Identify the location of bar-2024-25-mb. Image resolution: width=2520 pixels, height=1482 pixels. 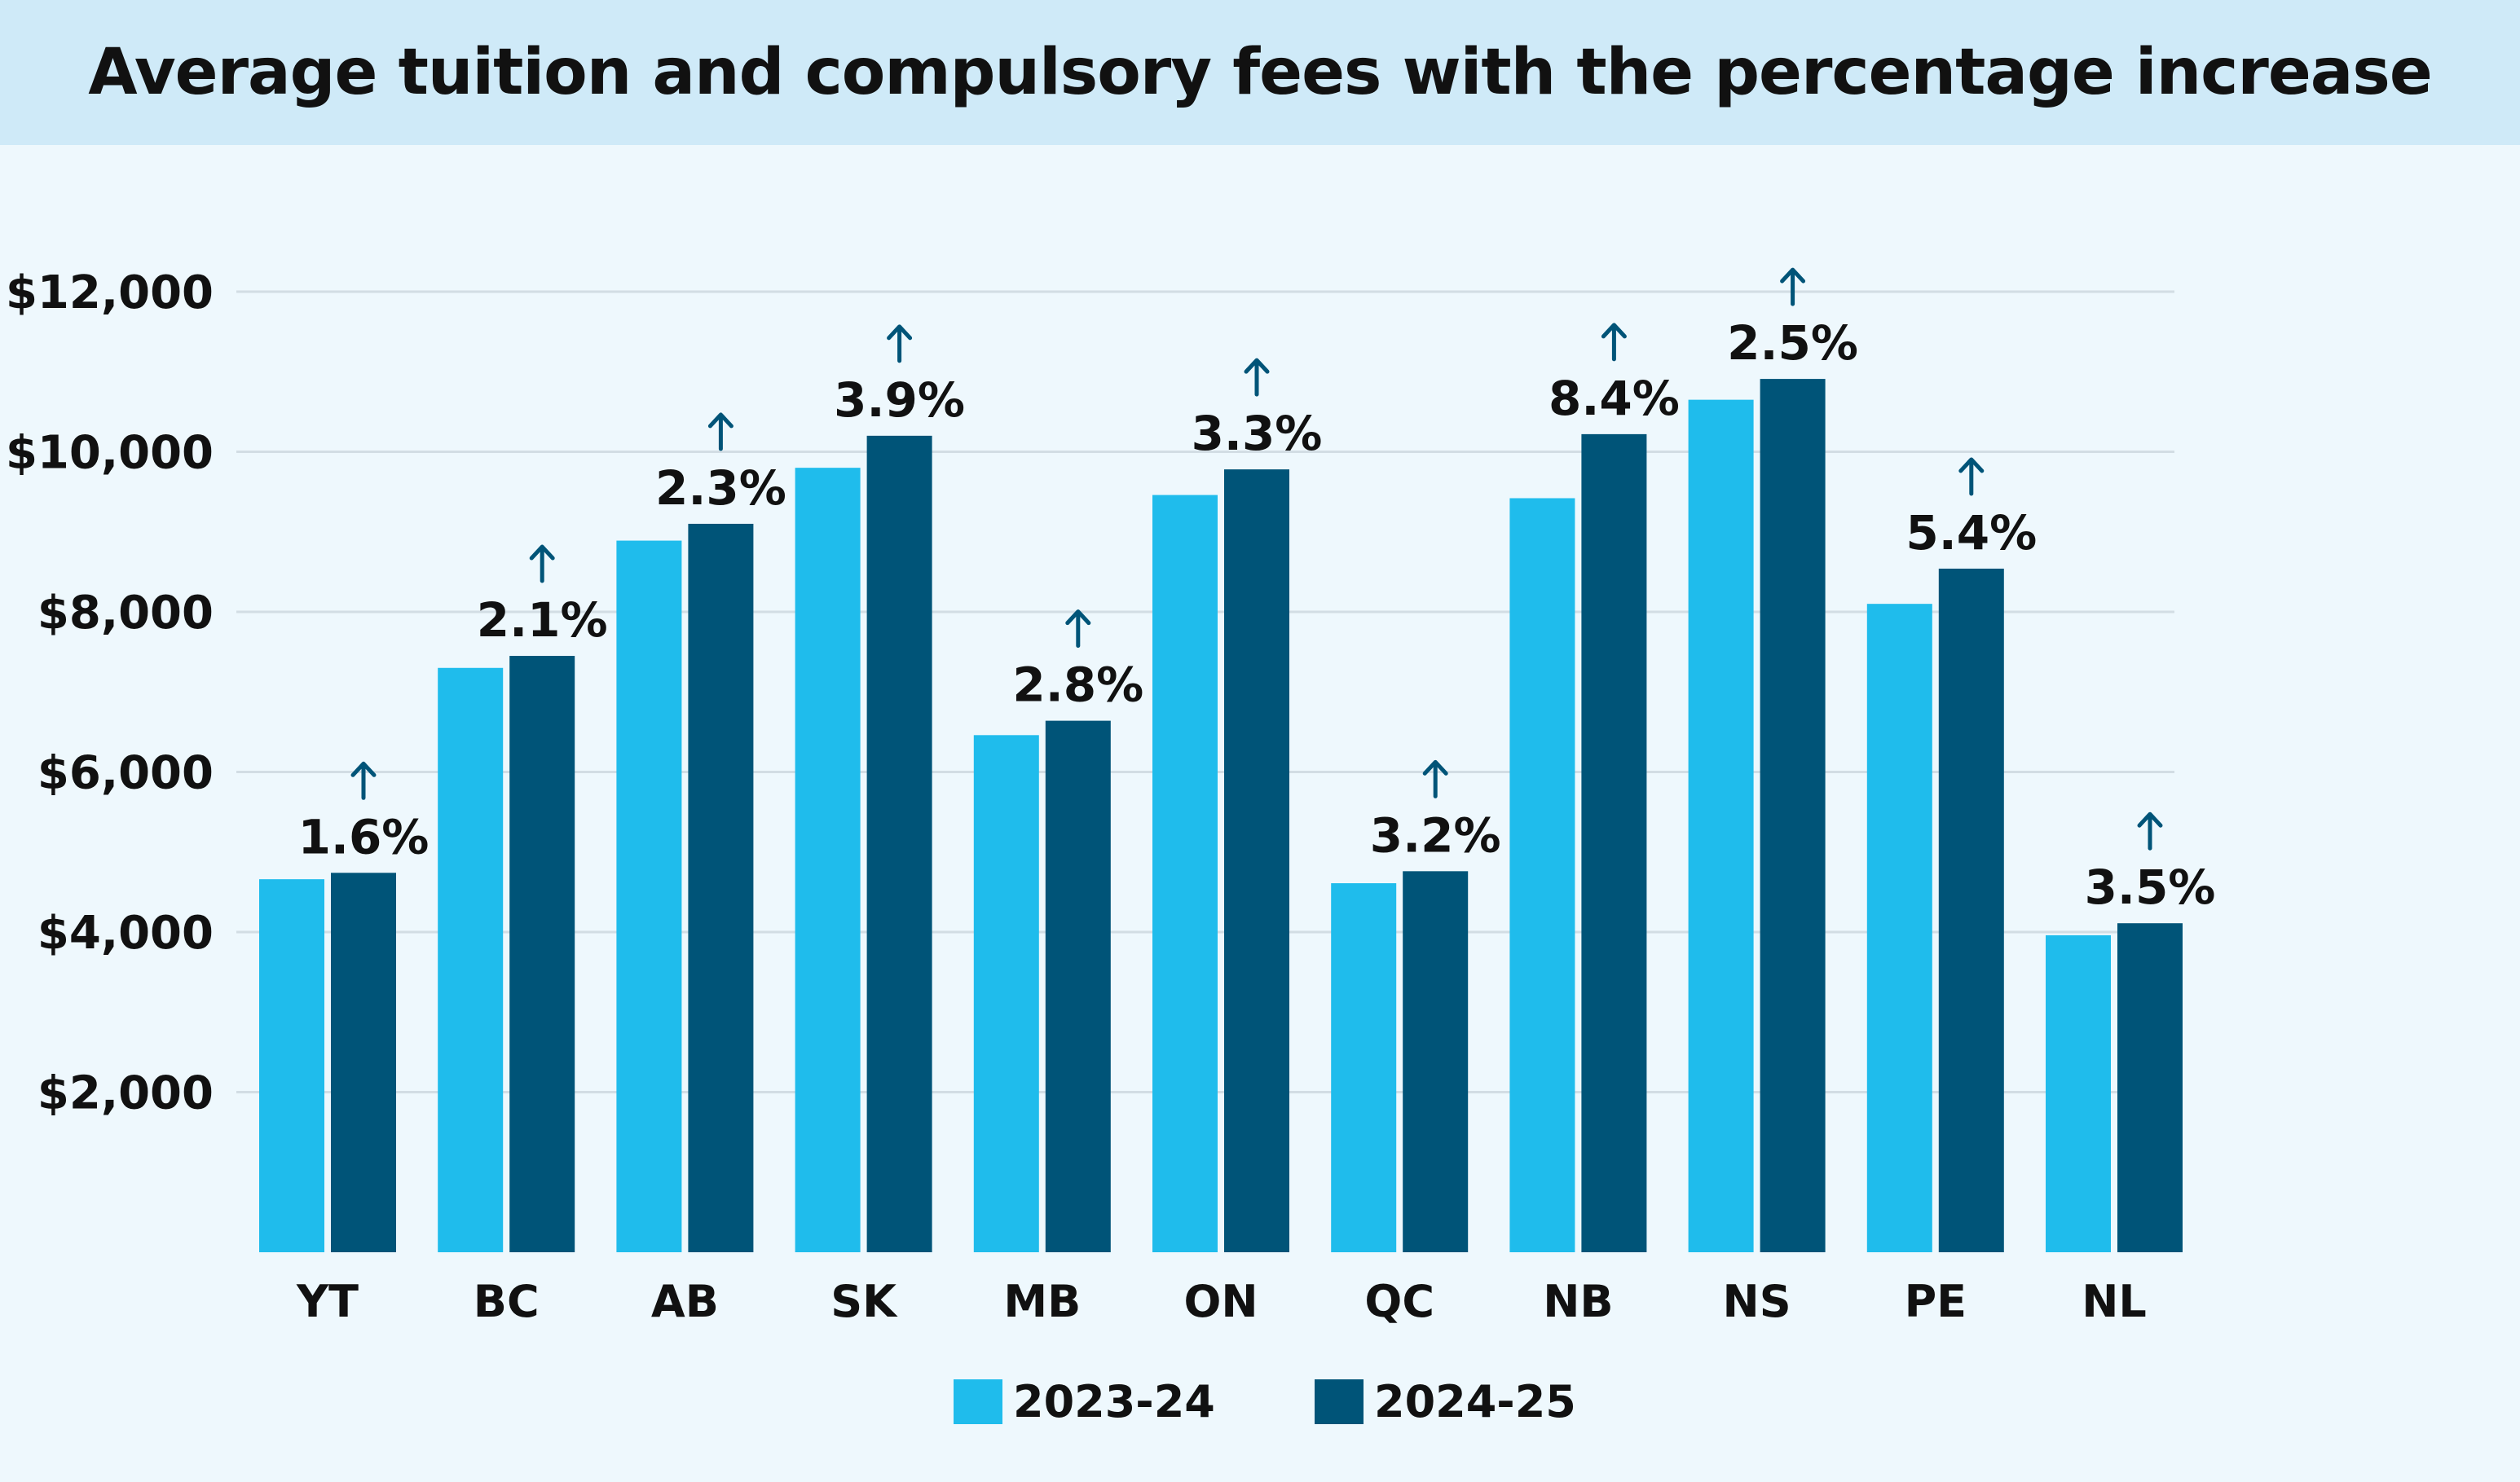
(1078, 986).